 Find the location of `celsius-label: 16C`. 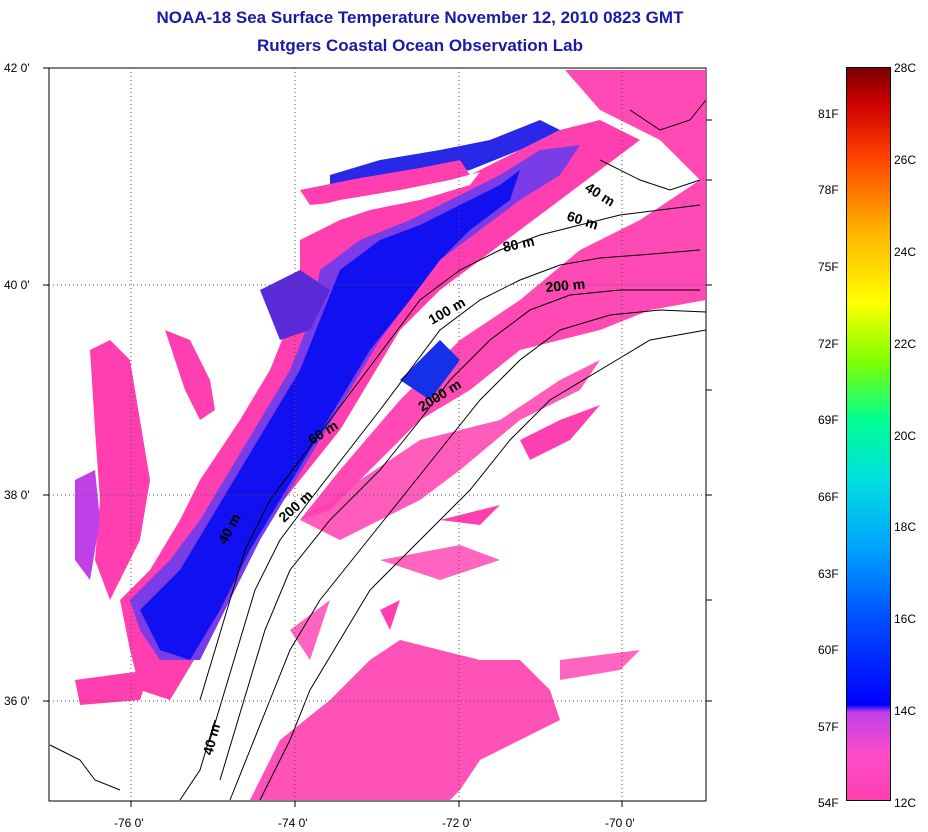

celsius-label: 16C is located at coordinates (905, 619).